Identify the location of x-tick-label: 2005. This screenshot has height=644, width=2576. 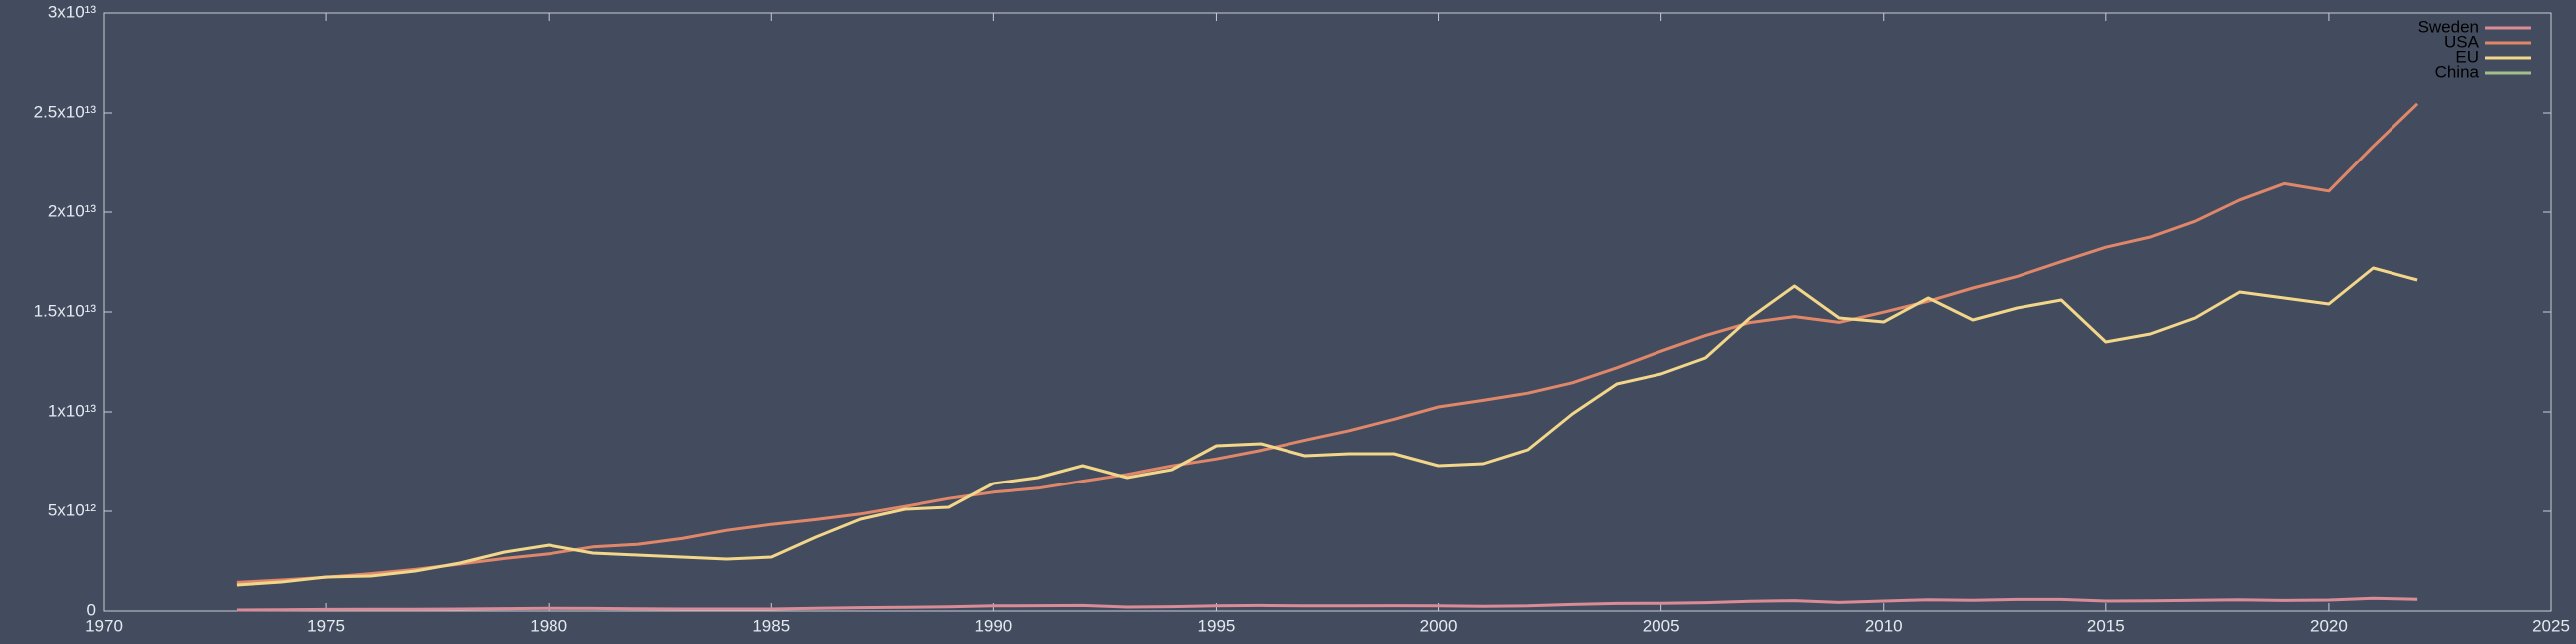
(1661, 625).